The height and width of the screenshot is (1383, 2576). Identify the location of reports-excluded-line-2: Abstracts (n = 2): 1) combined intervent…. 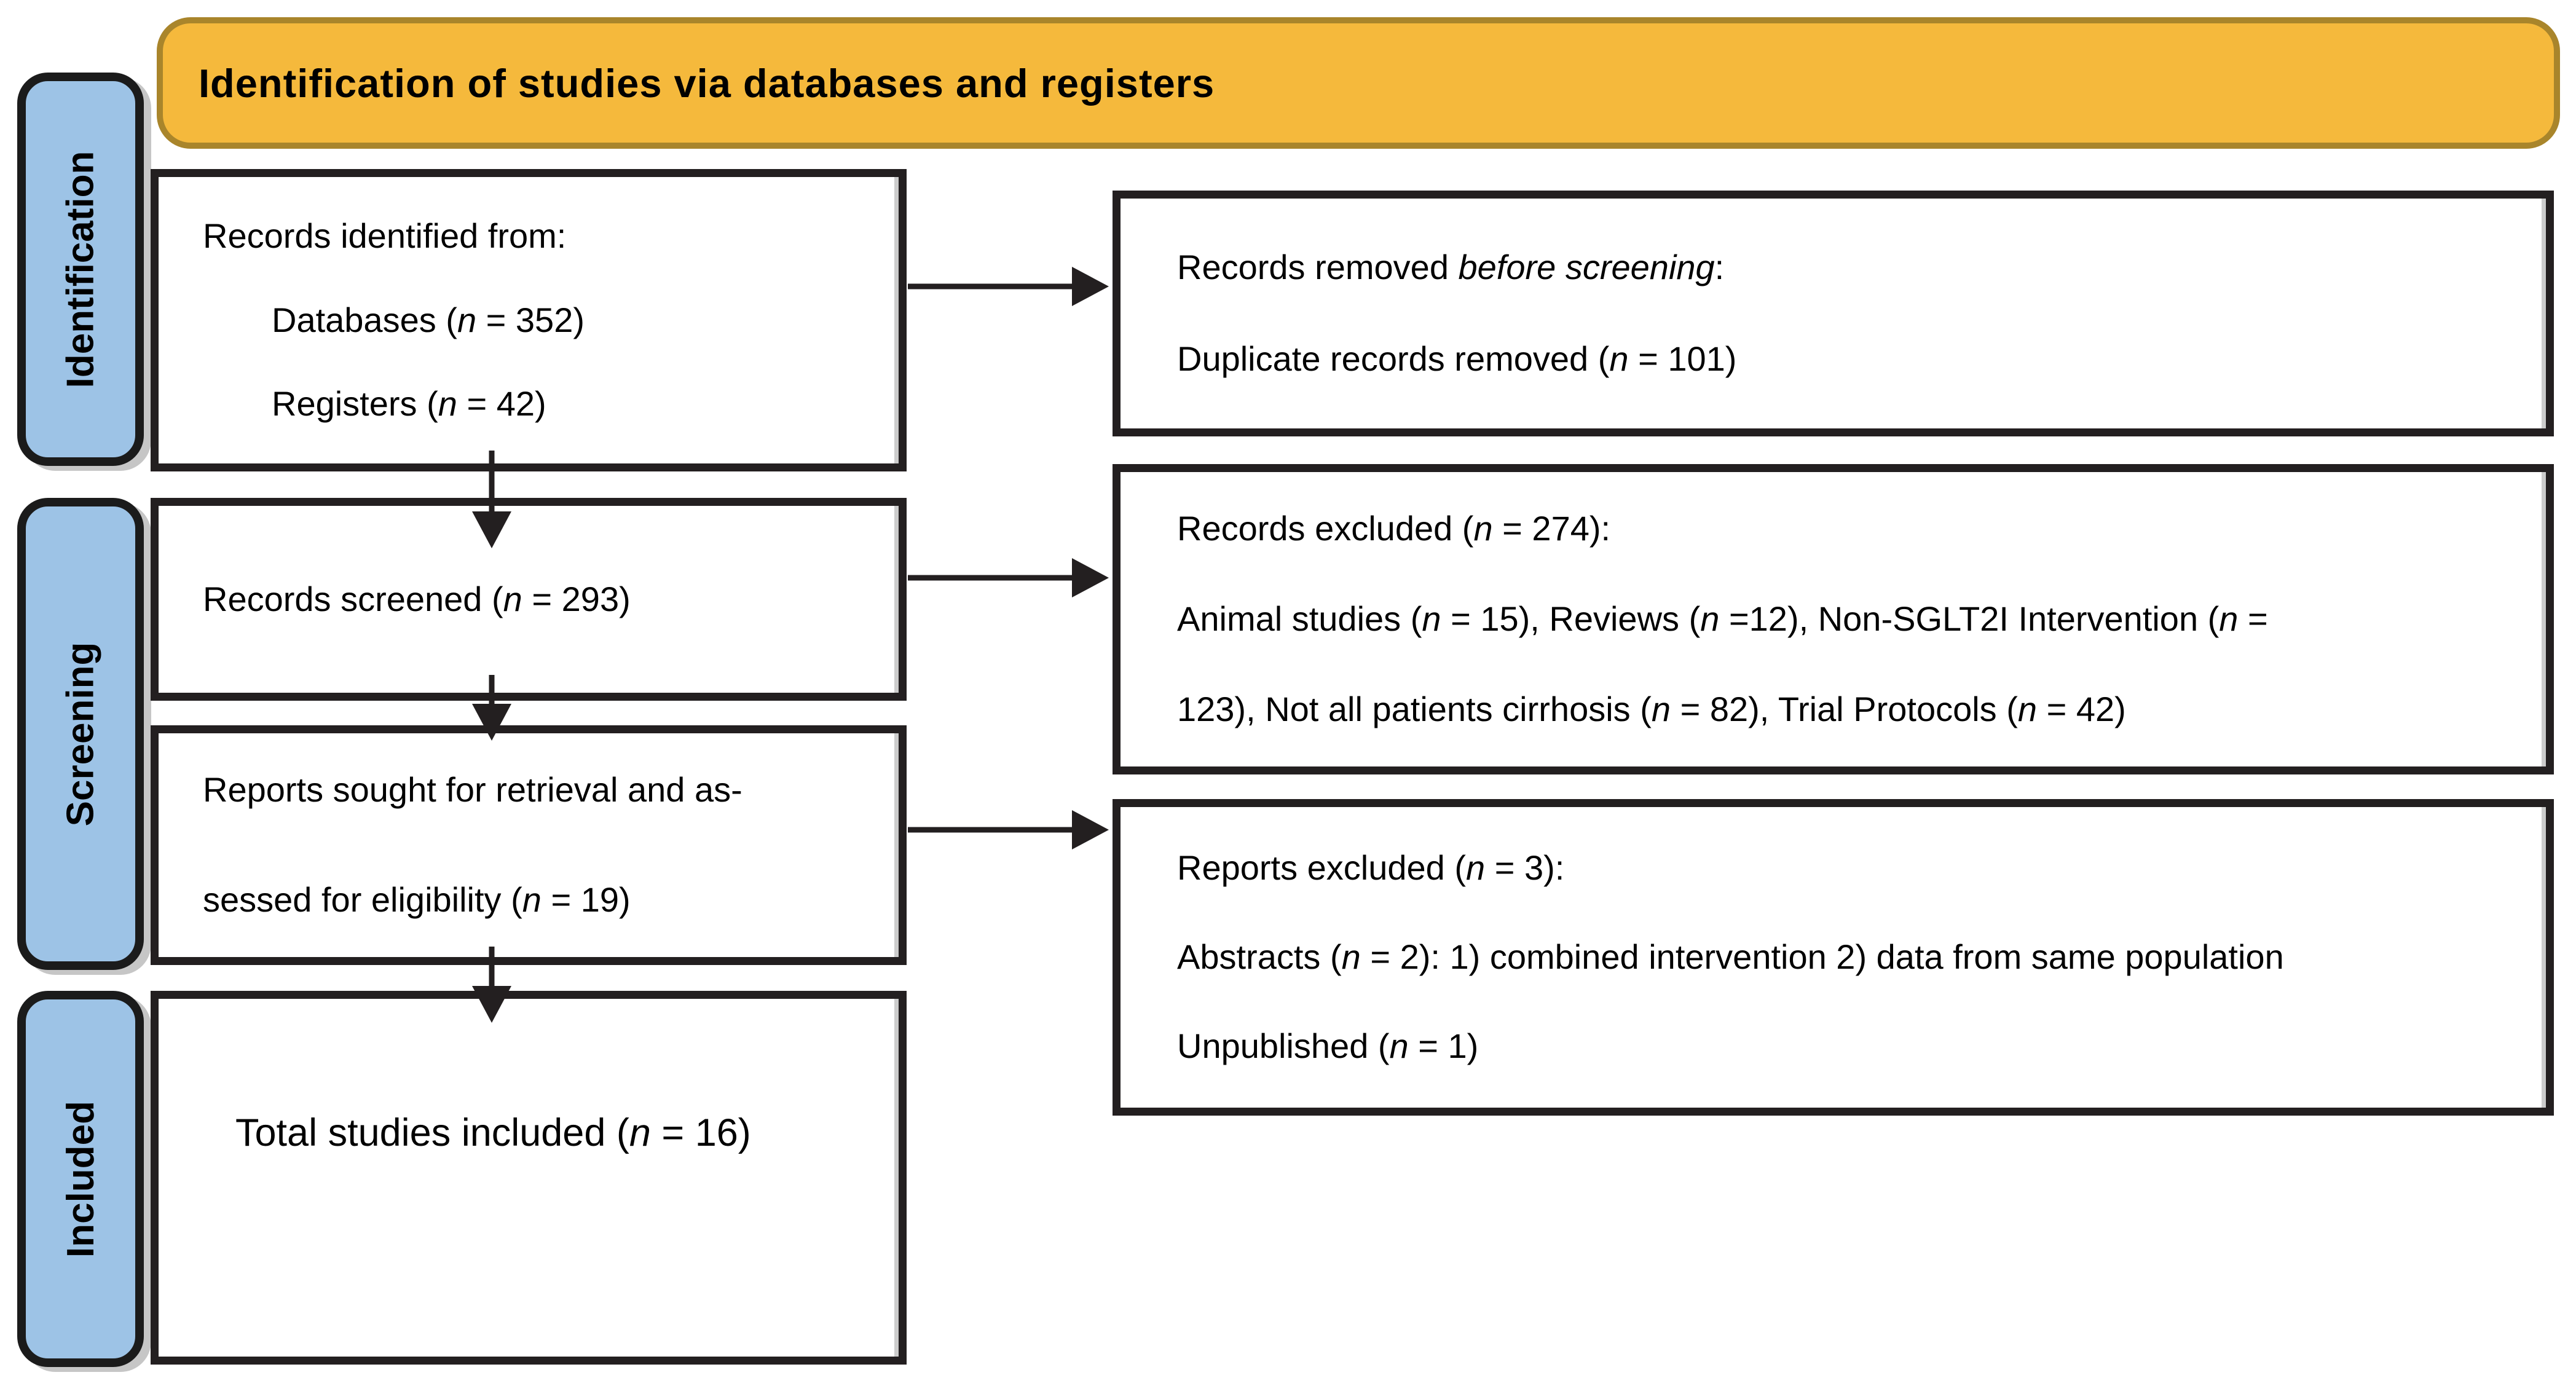
(1731, 957).